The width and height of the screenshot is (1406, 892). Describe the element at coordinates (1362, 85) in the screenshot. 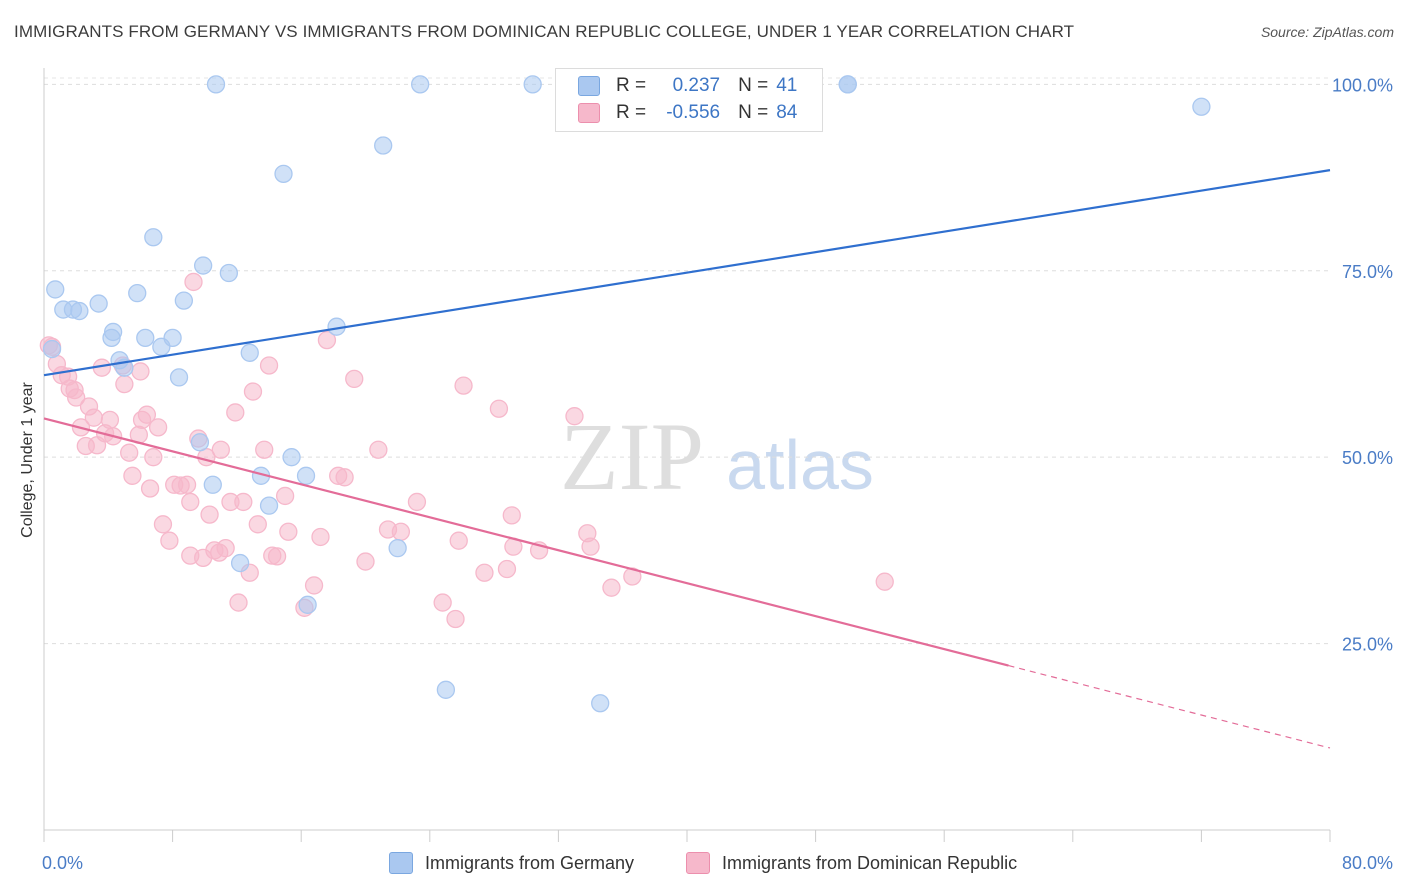

I see `y-tick-label: 100.0%` at that location.